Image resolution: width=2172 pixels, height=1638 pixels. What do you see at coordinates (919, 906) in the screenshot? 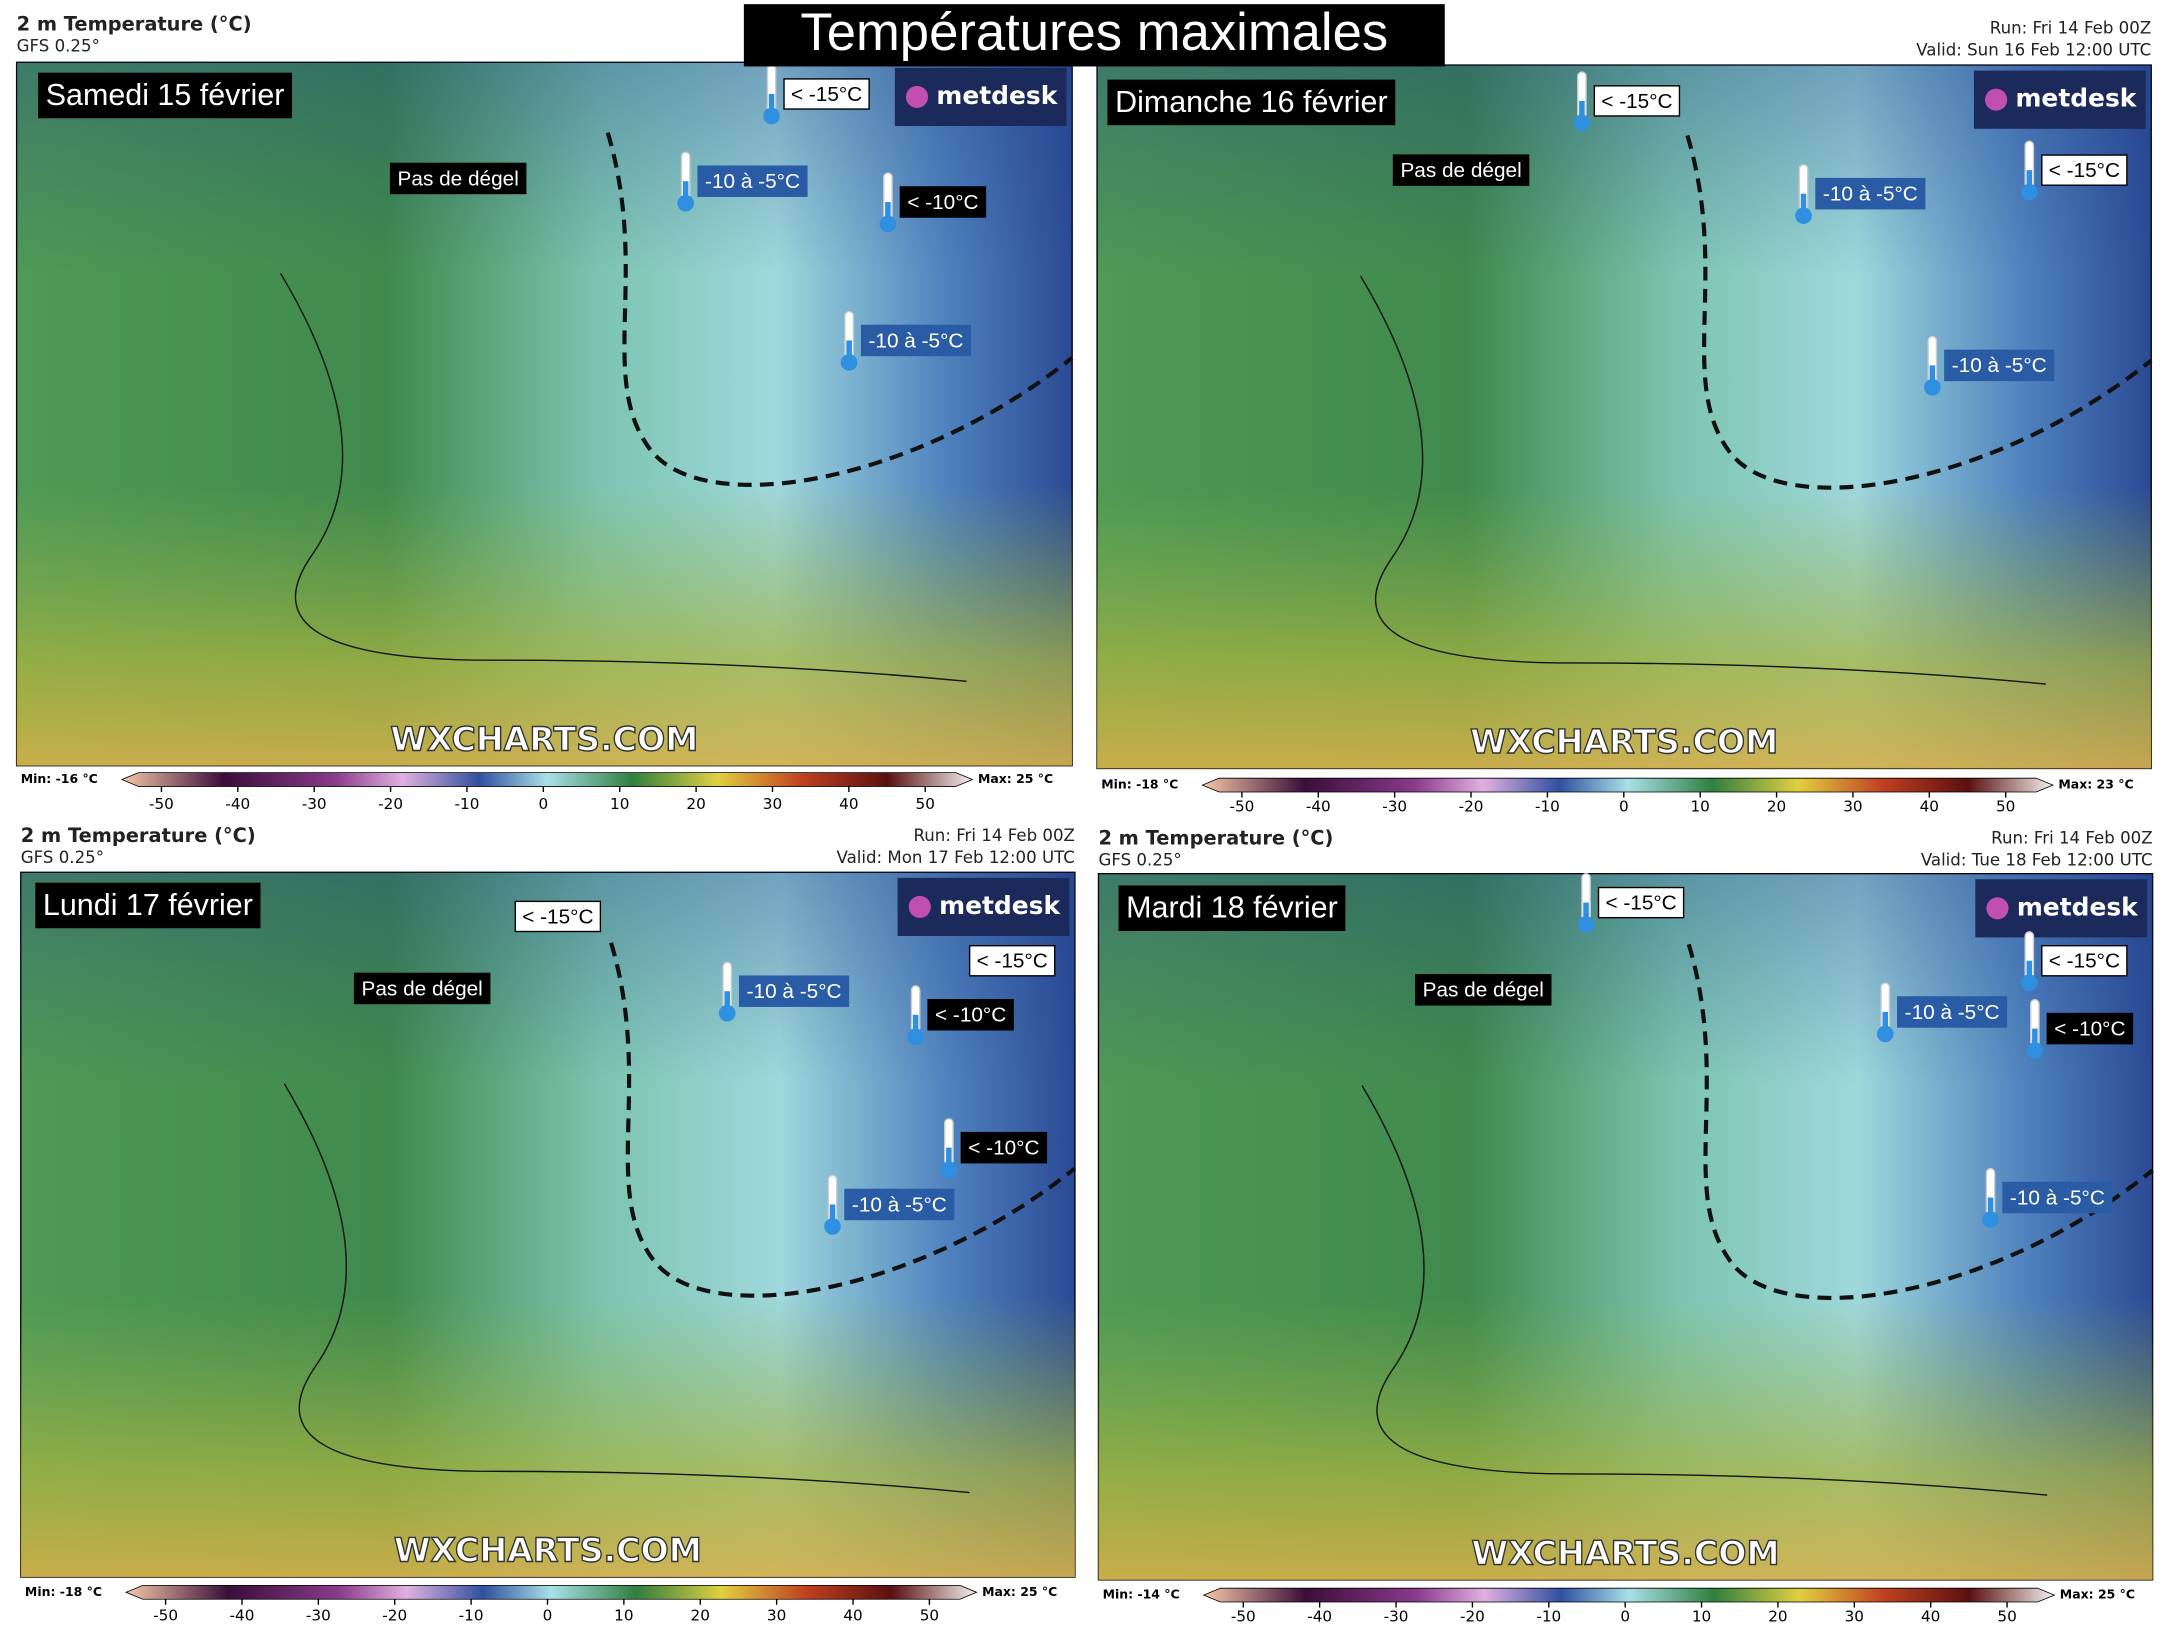
I see `logo-icon` at bounding box center [919, 906].